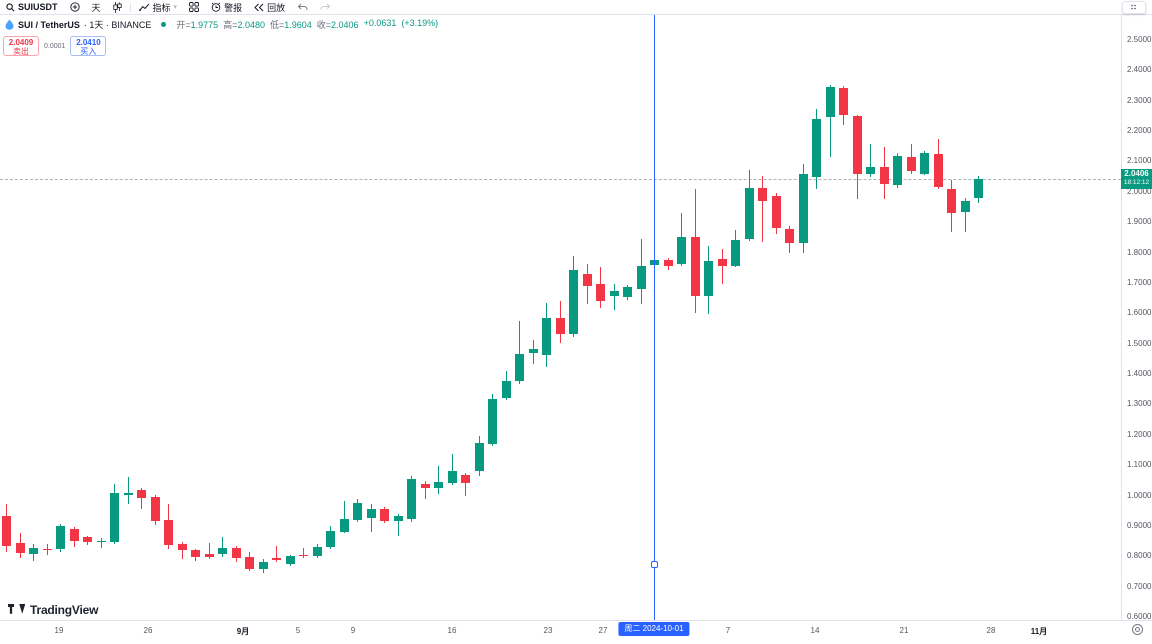  What do you see at coordinates (21, 46) in the screenshot?
I see `sell-button: 2.0409 卖出` at bounding box center [21, 46].